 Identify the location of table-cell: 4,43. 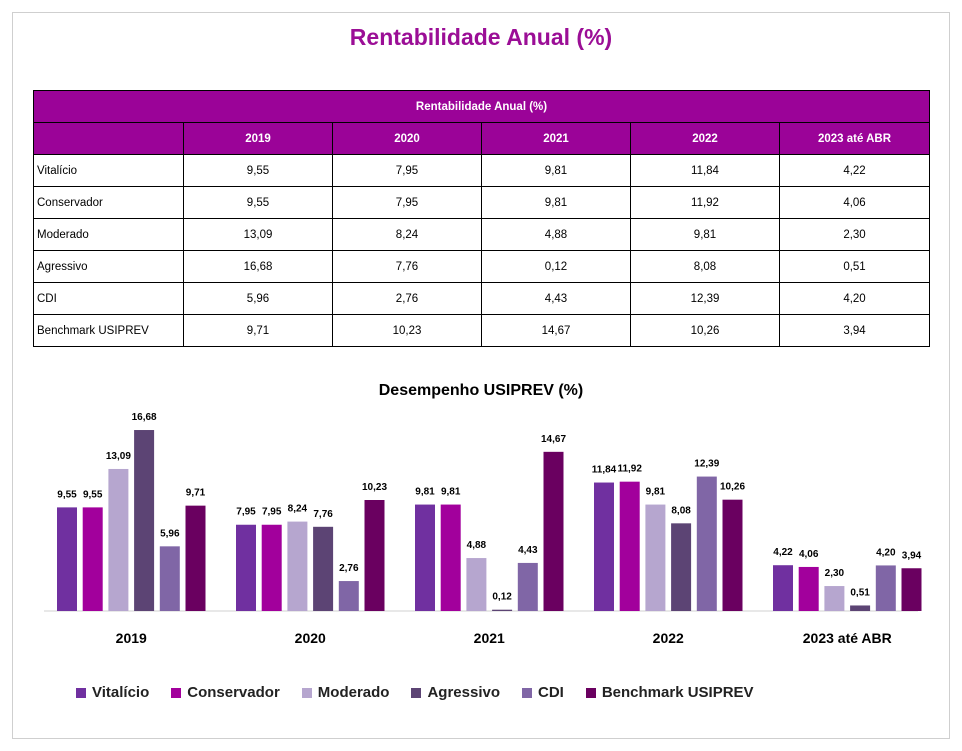
(556, 298).